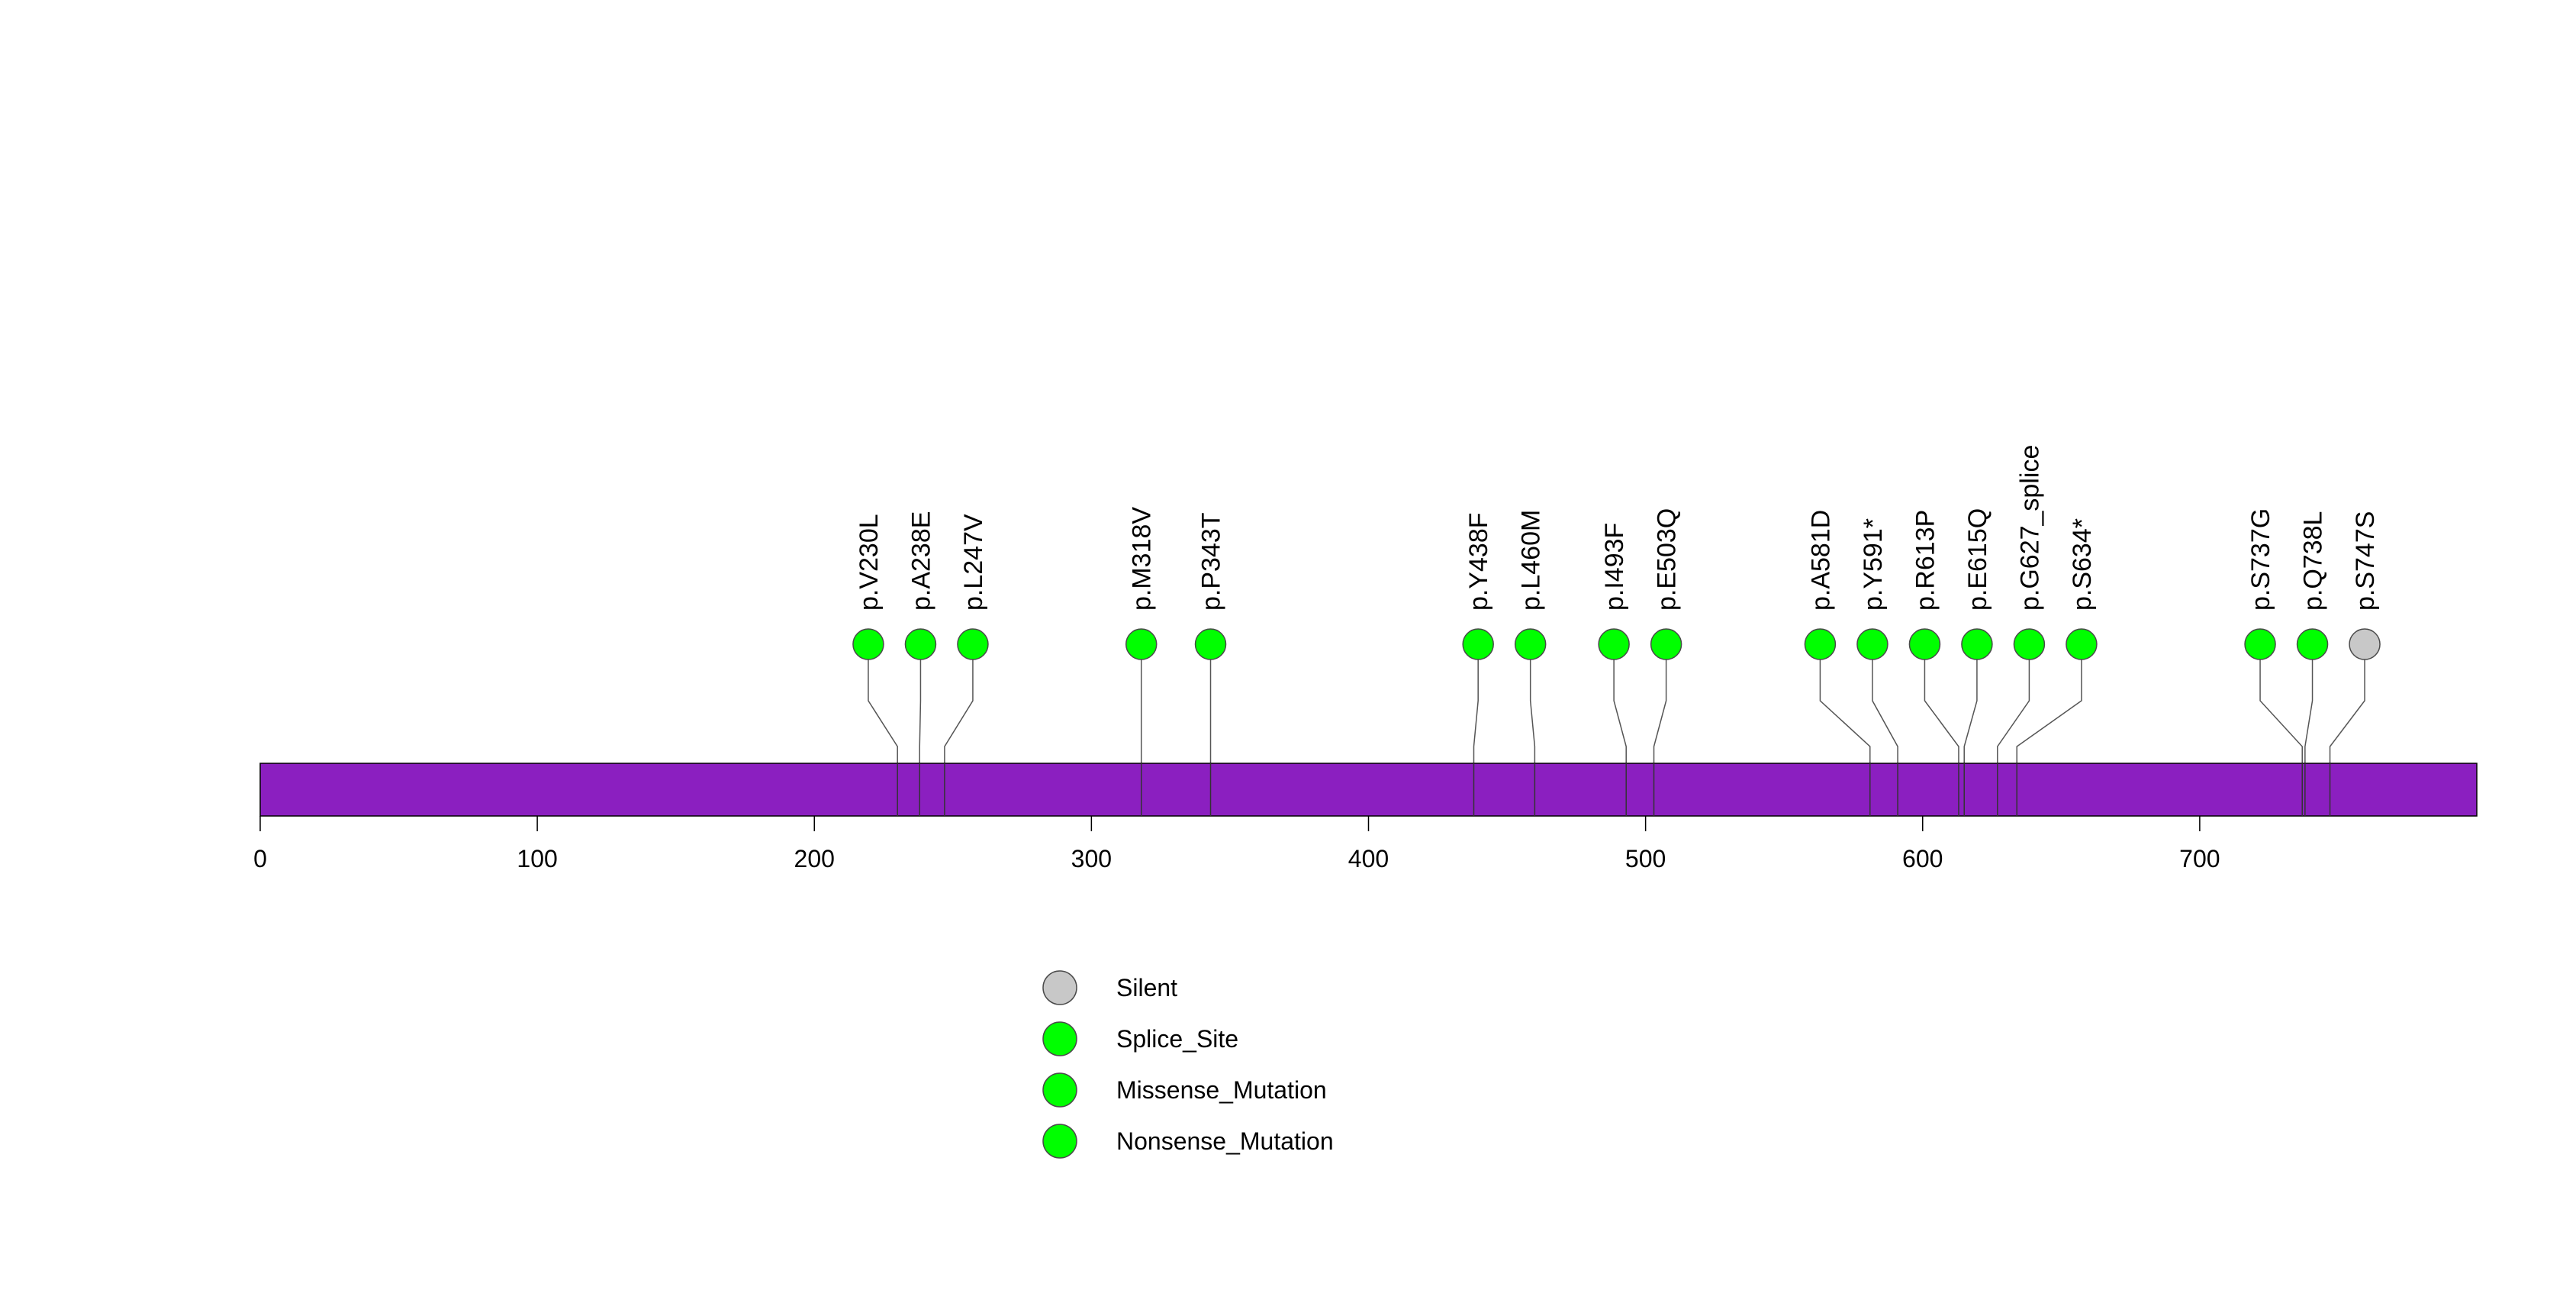 The height and width of the screenshot is (1290, 2576). What do you see at coordinates (973, 562) in the screenshot?
I see `mutation-label: p.L247V` at bounding box center [973, 562].